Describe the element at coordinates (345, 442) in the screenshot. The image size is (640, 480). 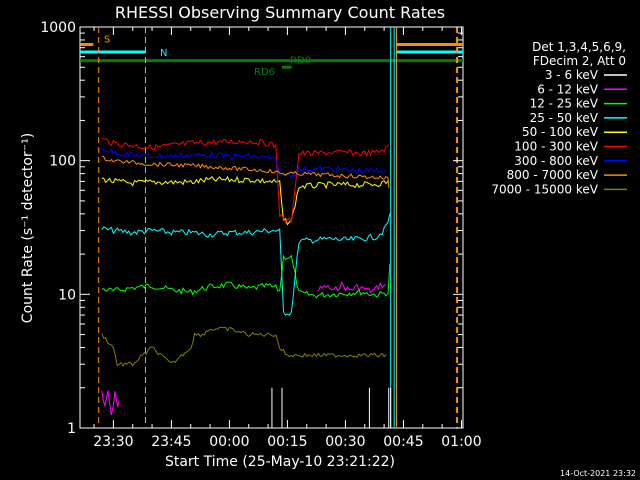
I see `x-tick-label: 00:30` at that location.